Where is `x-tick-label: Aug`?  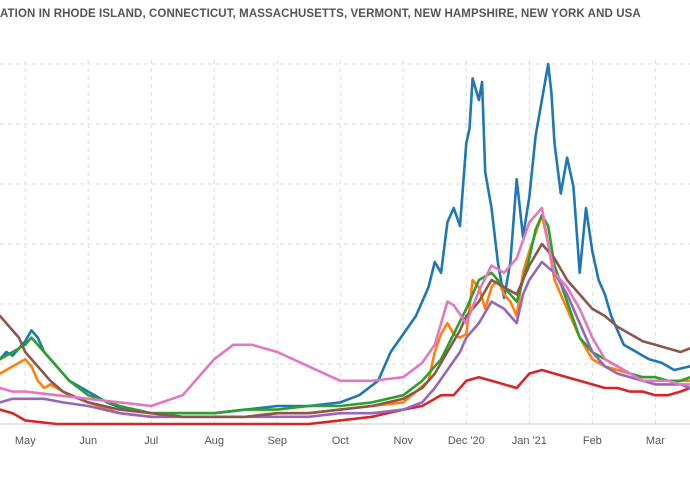
x-tick-label: Aug is located at coordinates (214, 441).